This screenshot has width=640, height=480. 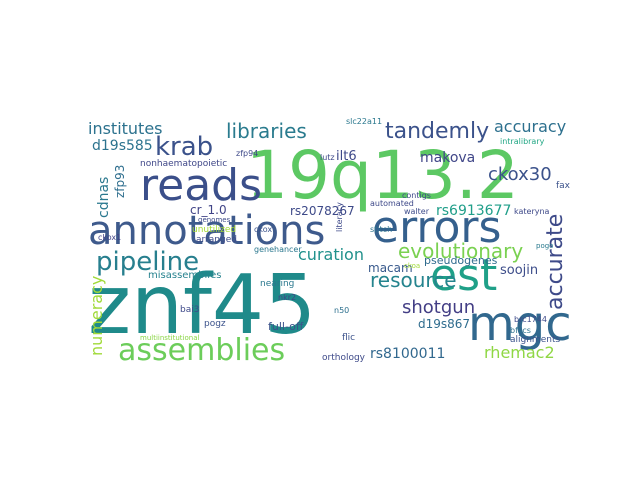 I want to click on word-pogo: pogo, so click(x=544, y=246).